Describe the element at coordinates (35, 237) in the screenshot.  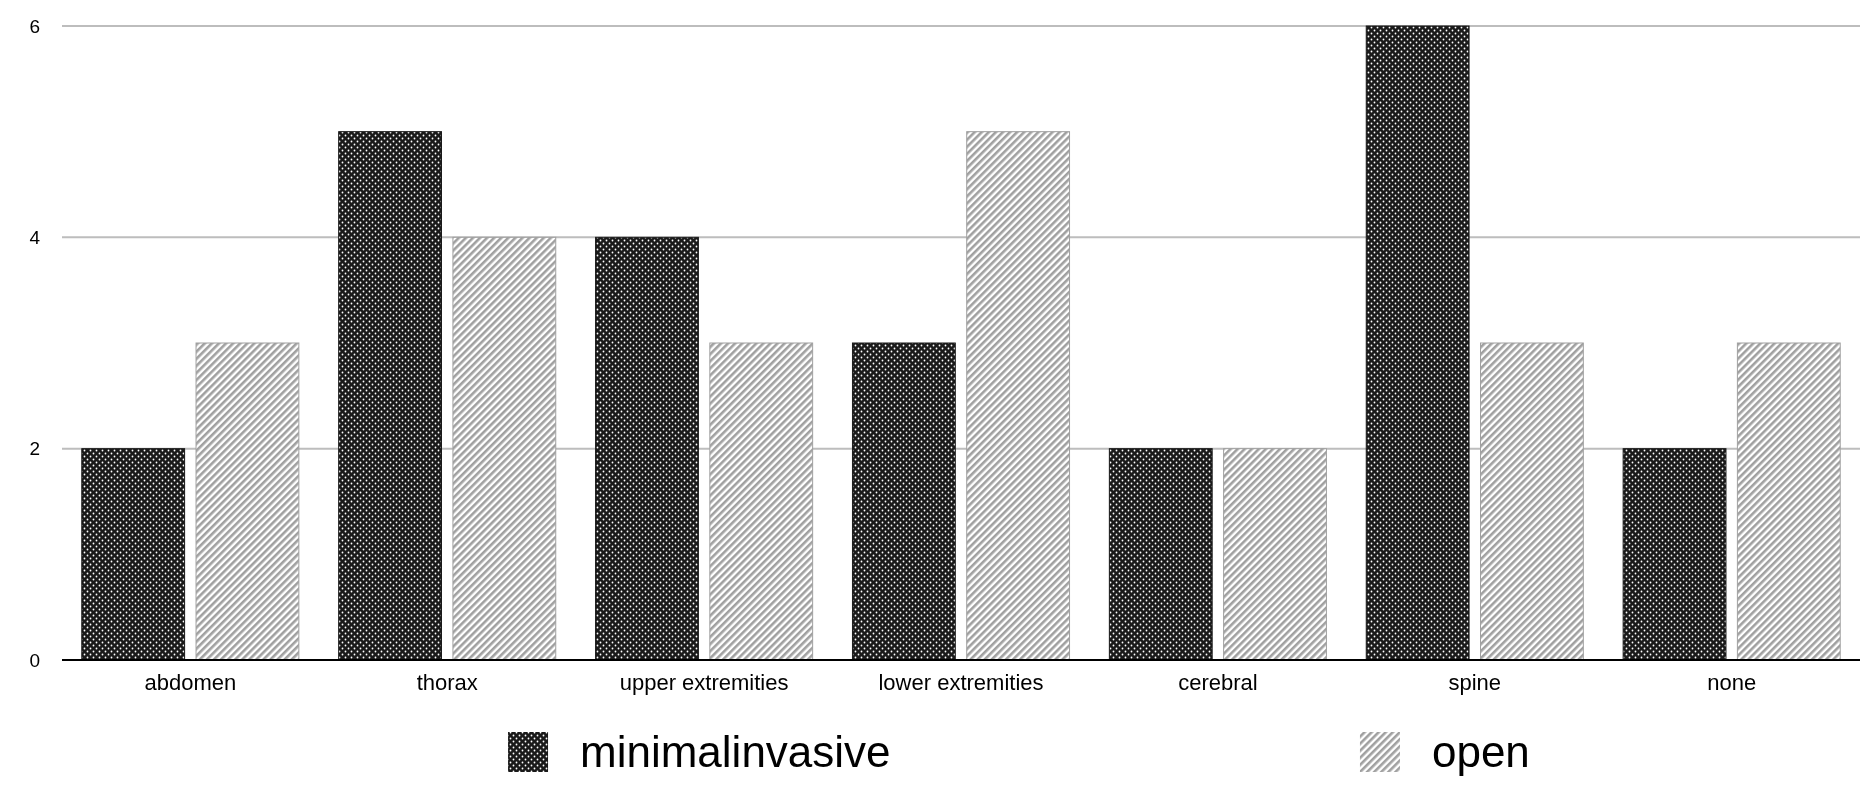
I see `y-tick-label: 4` at that location.